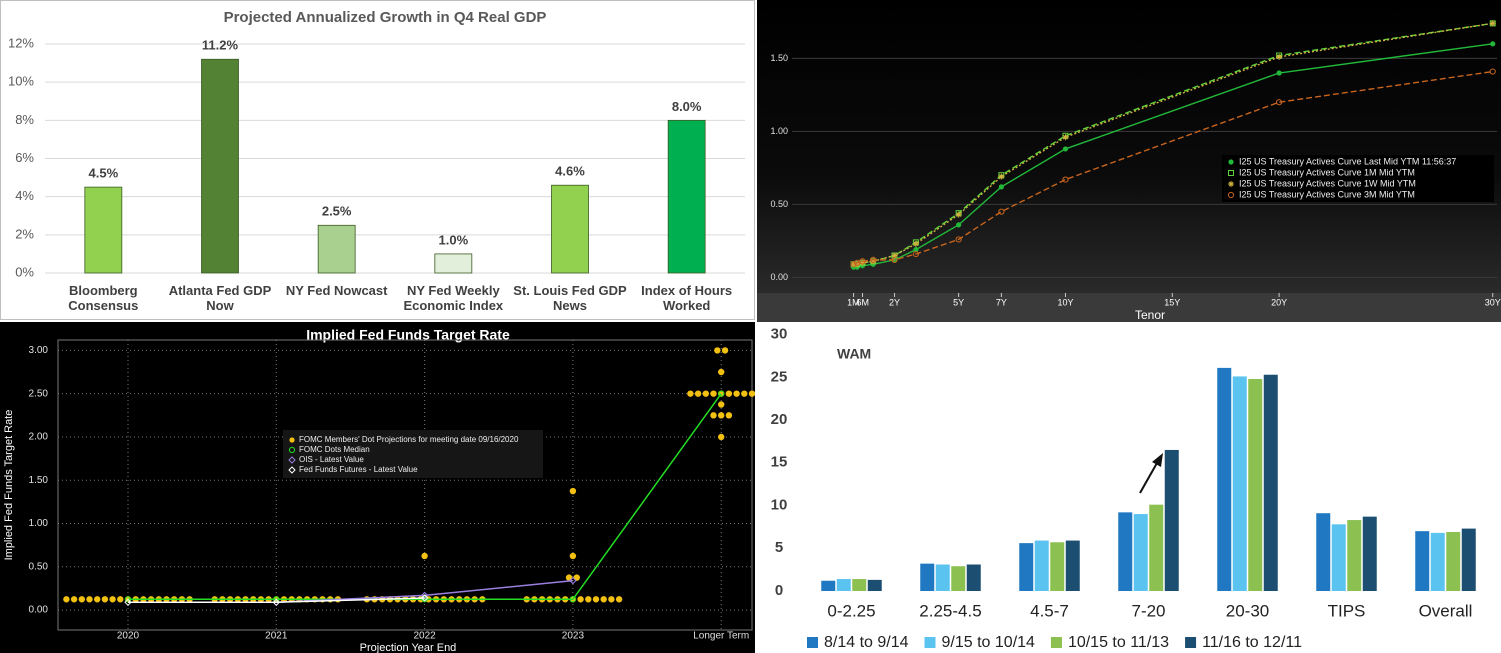 The height and width of the screenshot is (653, 1501). Describe the element at coordinates (424, 636) in the screenshot. I see `x-tick-label: 2022` at that location.